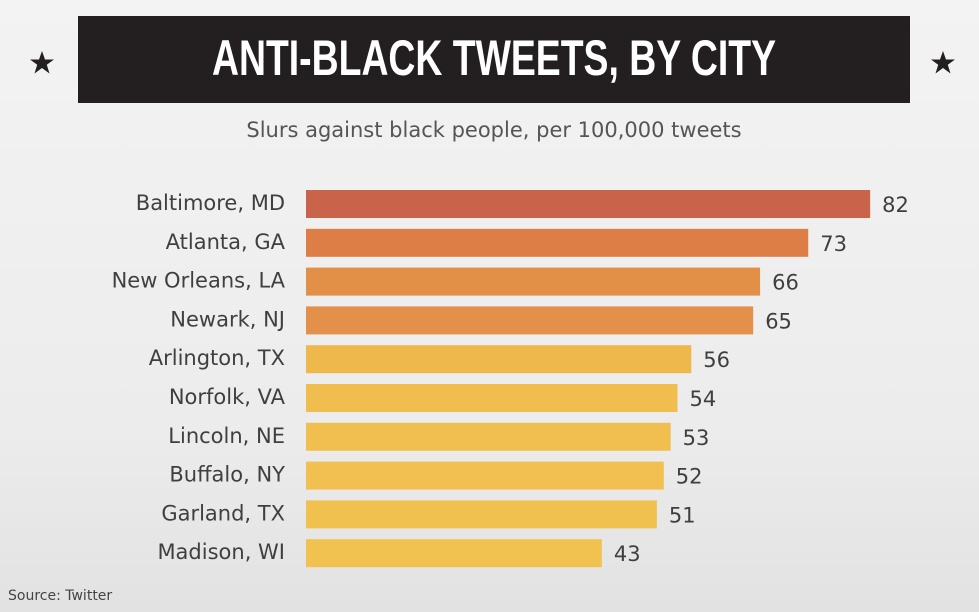 This screenshot has width=979, height=612. Describe the element at coordinates (627, 554) in the screenshot. I see `value-label: 43` at that location.